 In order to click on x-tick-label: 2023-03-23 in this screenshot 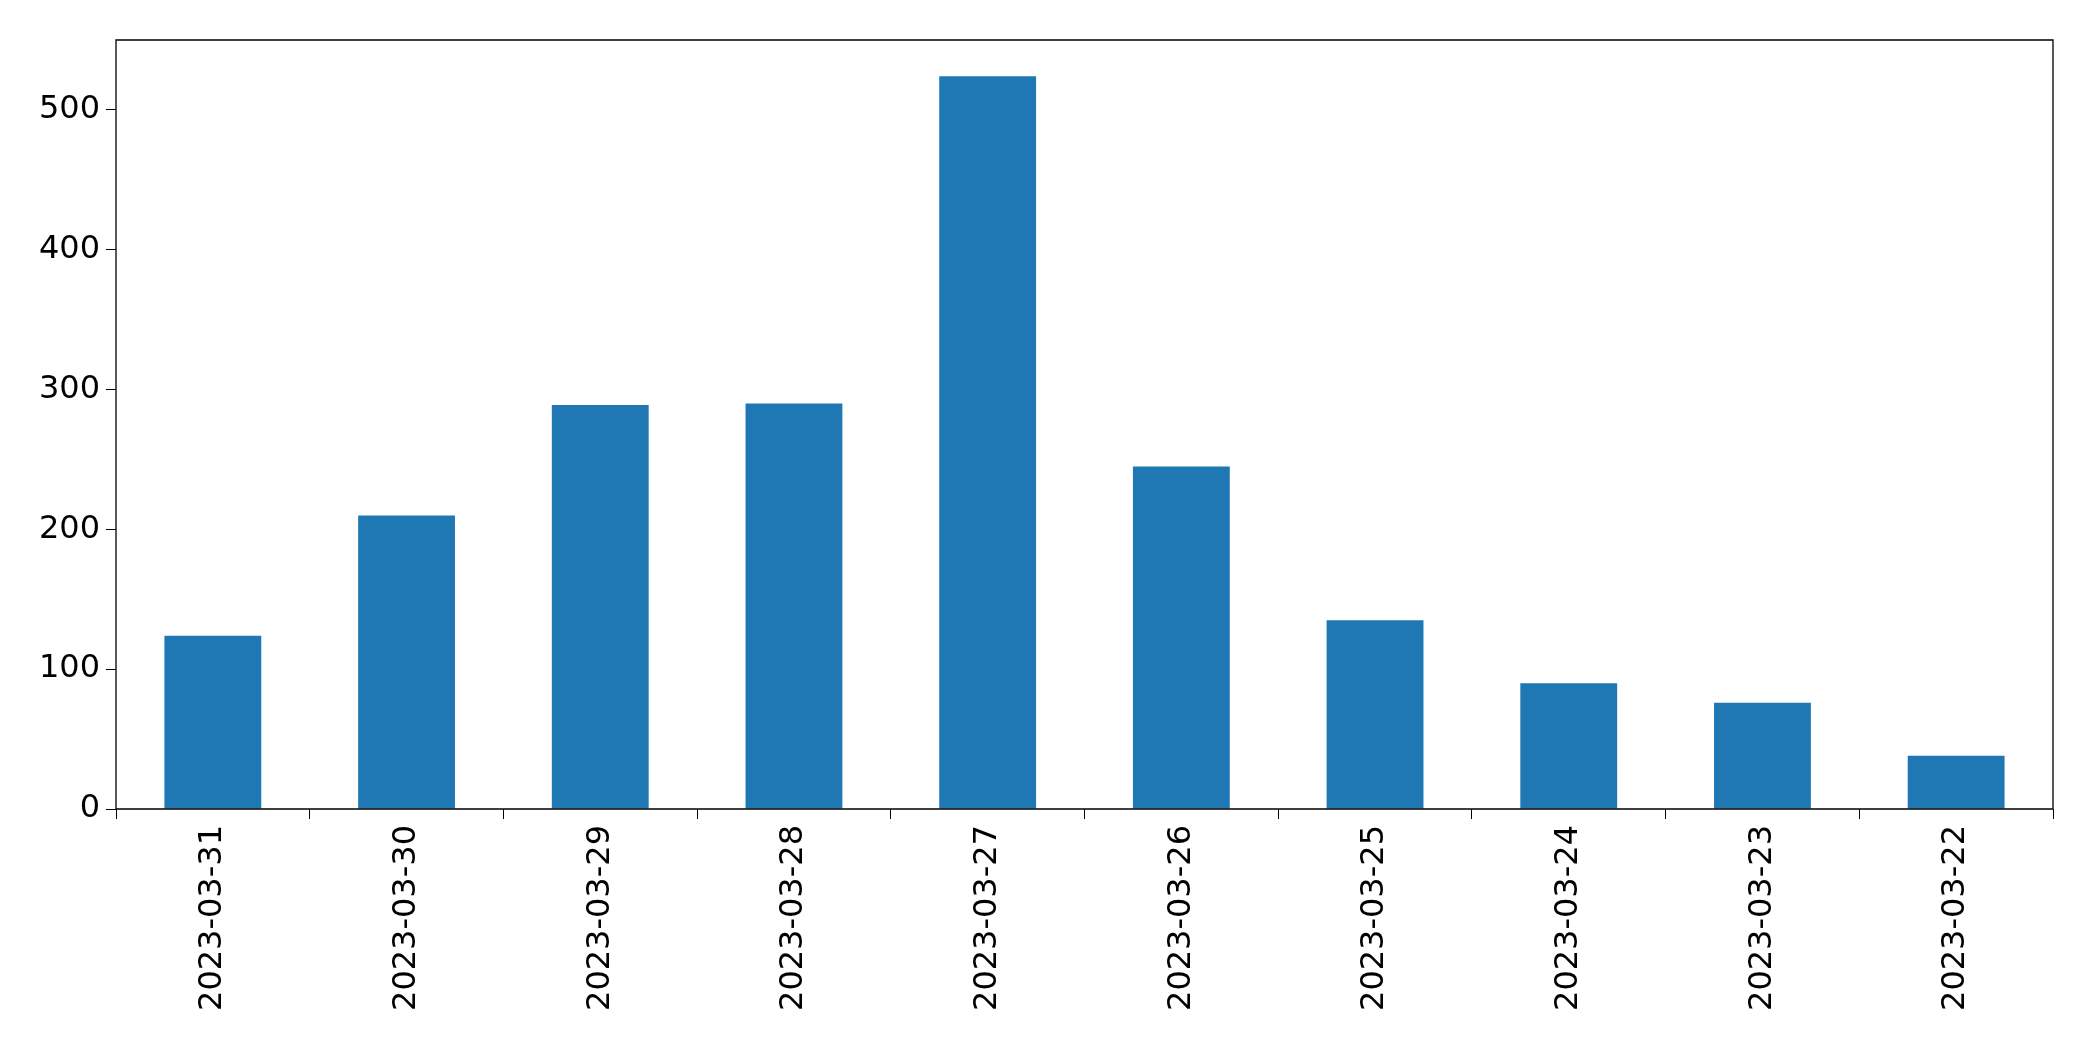, I will do `click(1759, 918)`.